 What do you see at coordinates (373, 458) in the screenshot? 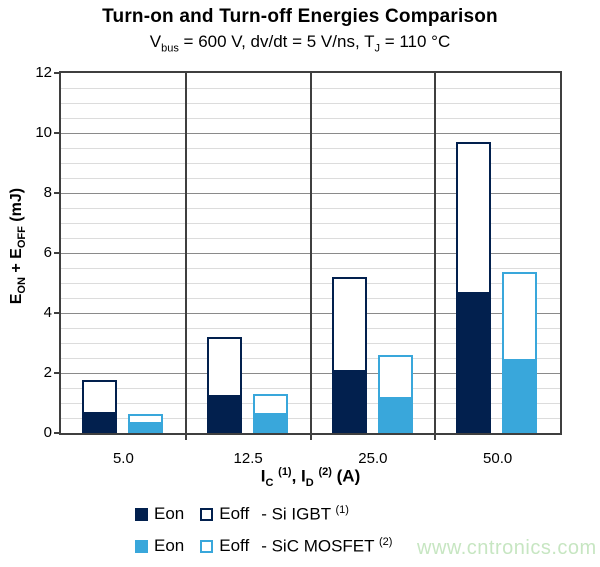
I see `x-category-label: 25.0` at bounding box center [373, 458].